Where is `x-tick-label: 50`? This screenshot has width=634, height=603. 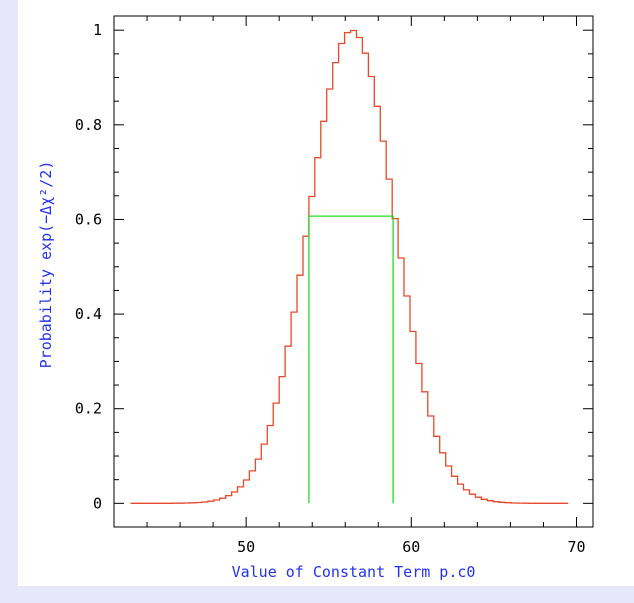 x-tick-label: 50 is located at coordinates (246, 547).